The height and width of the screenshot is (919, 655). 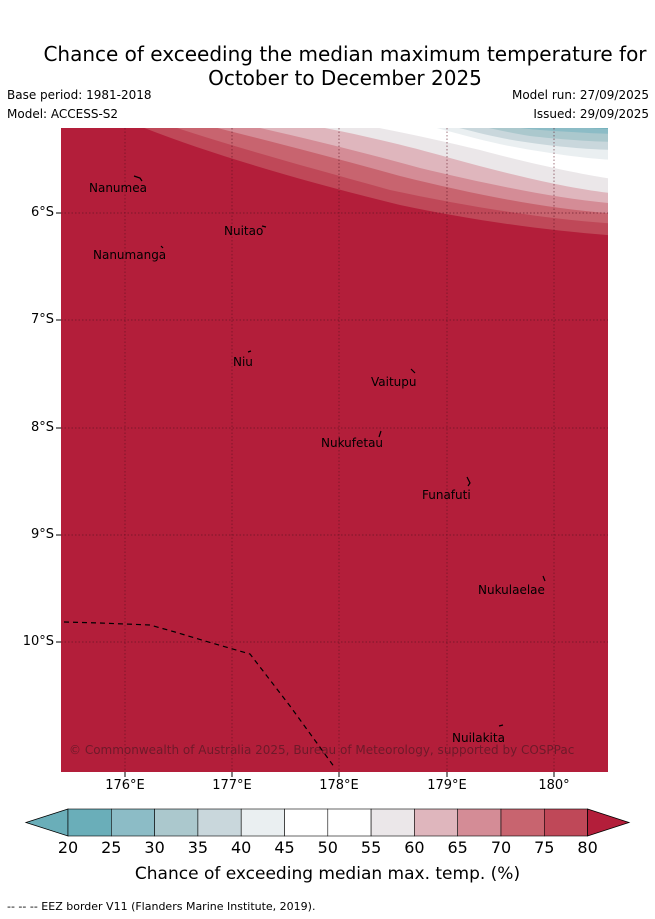 What do you see at coordinates (111, 847) in the screenshot?
I see `colorbar-tick-25: 25` at bounding box center [111, 847].